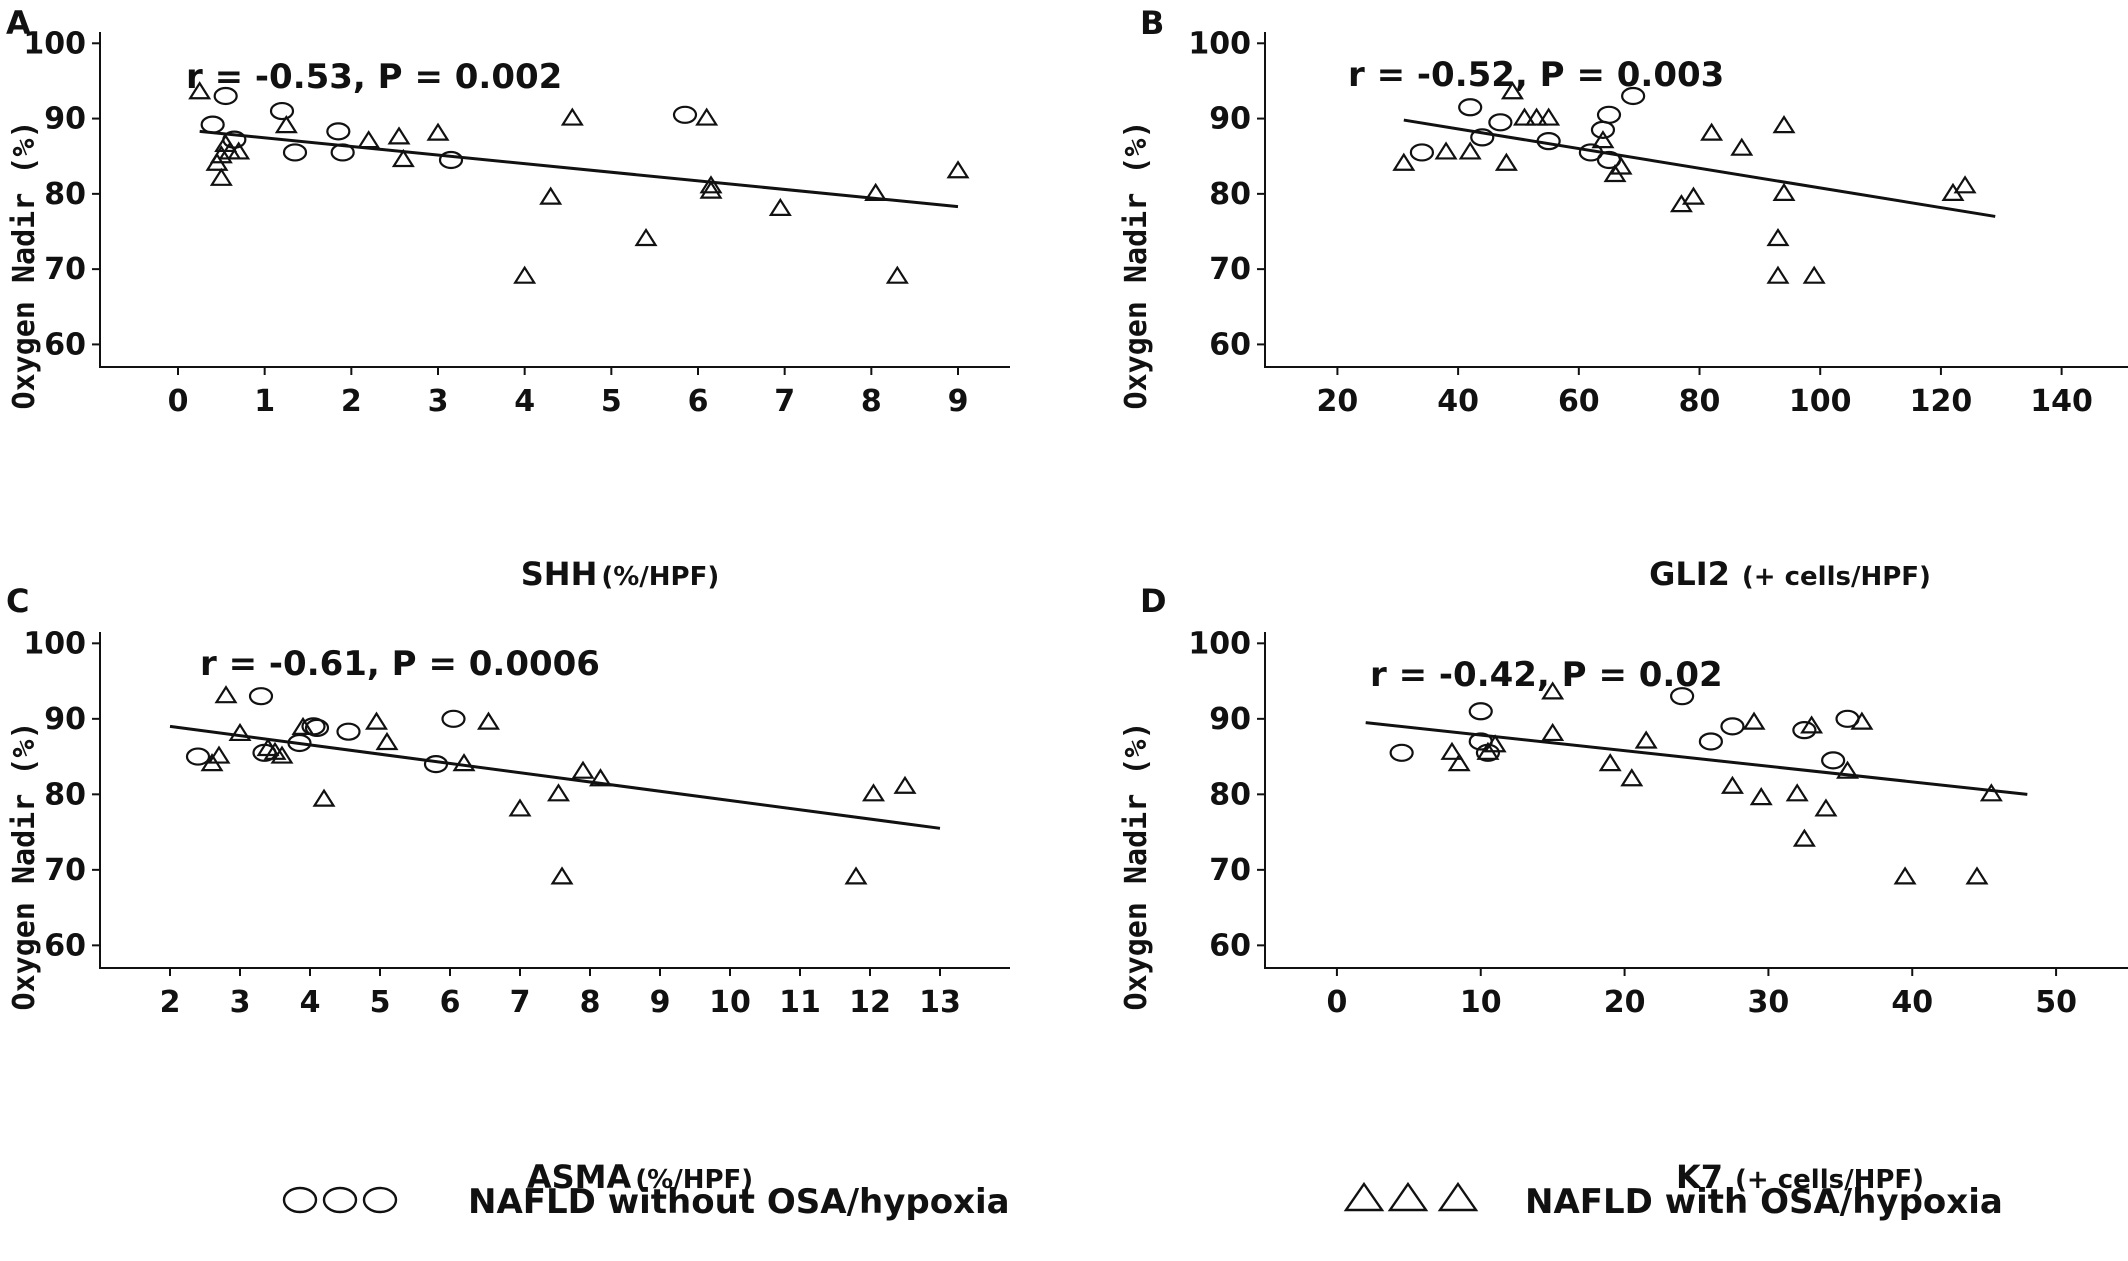 Image resolution: width=2128 pixels, height=1261 pixels. What do you see at coordinates (1230, 945) in the screenshot?
I see `y-tick-label-d: 60` at bounding box center [1230, 945].